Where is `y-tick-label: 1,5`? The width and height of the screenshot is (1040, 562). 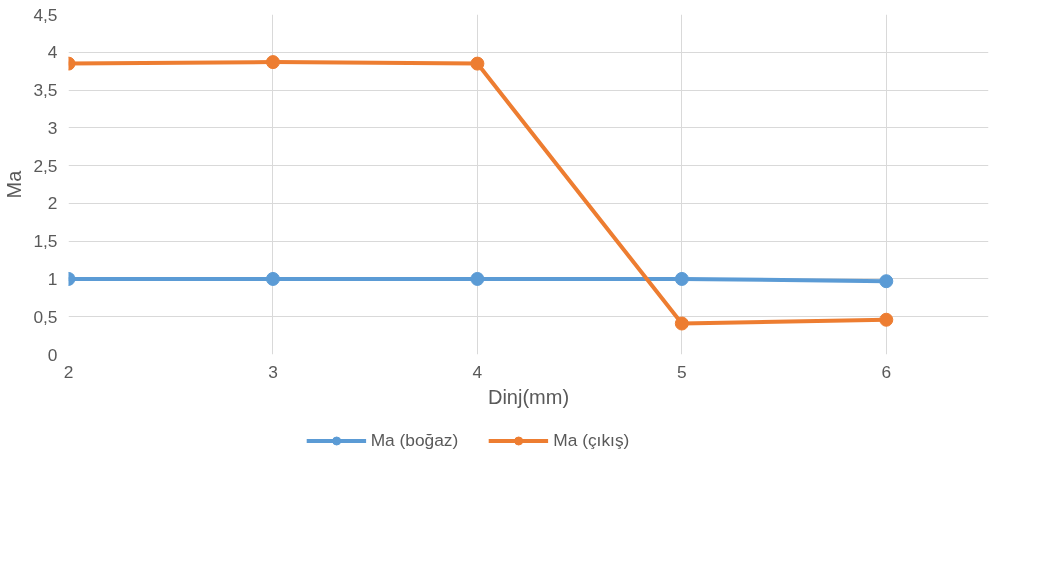 y-tick-label: 1,5 is located at coordinates (45, 241).